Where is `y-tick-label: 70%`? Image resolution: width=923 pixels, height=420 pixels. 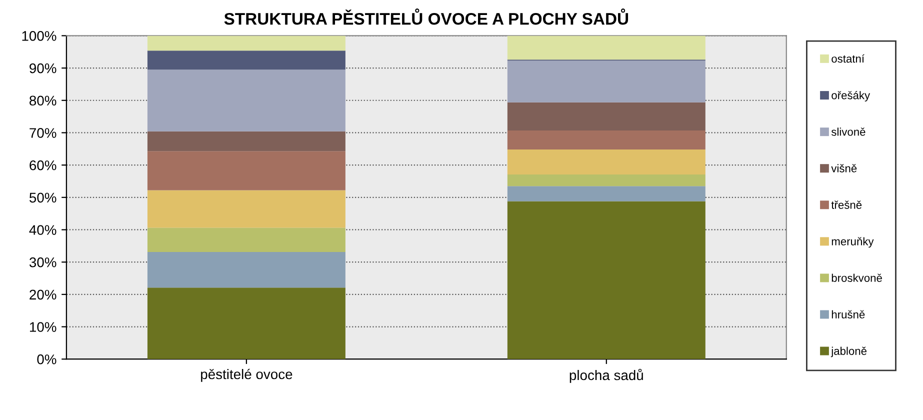 y-tick-label: 70% is located at coordinates (43, 133).